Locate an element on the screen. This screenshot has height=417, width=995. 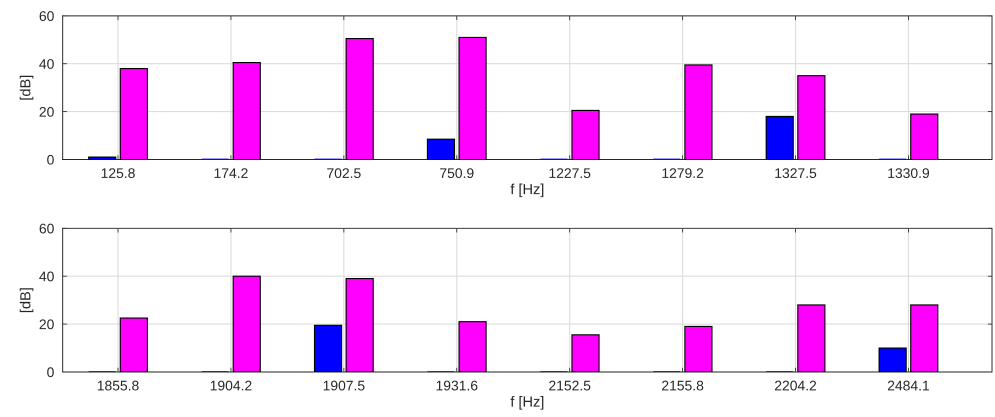
x-tick-label: 125.8 is located at coordinates (118, 173).